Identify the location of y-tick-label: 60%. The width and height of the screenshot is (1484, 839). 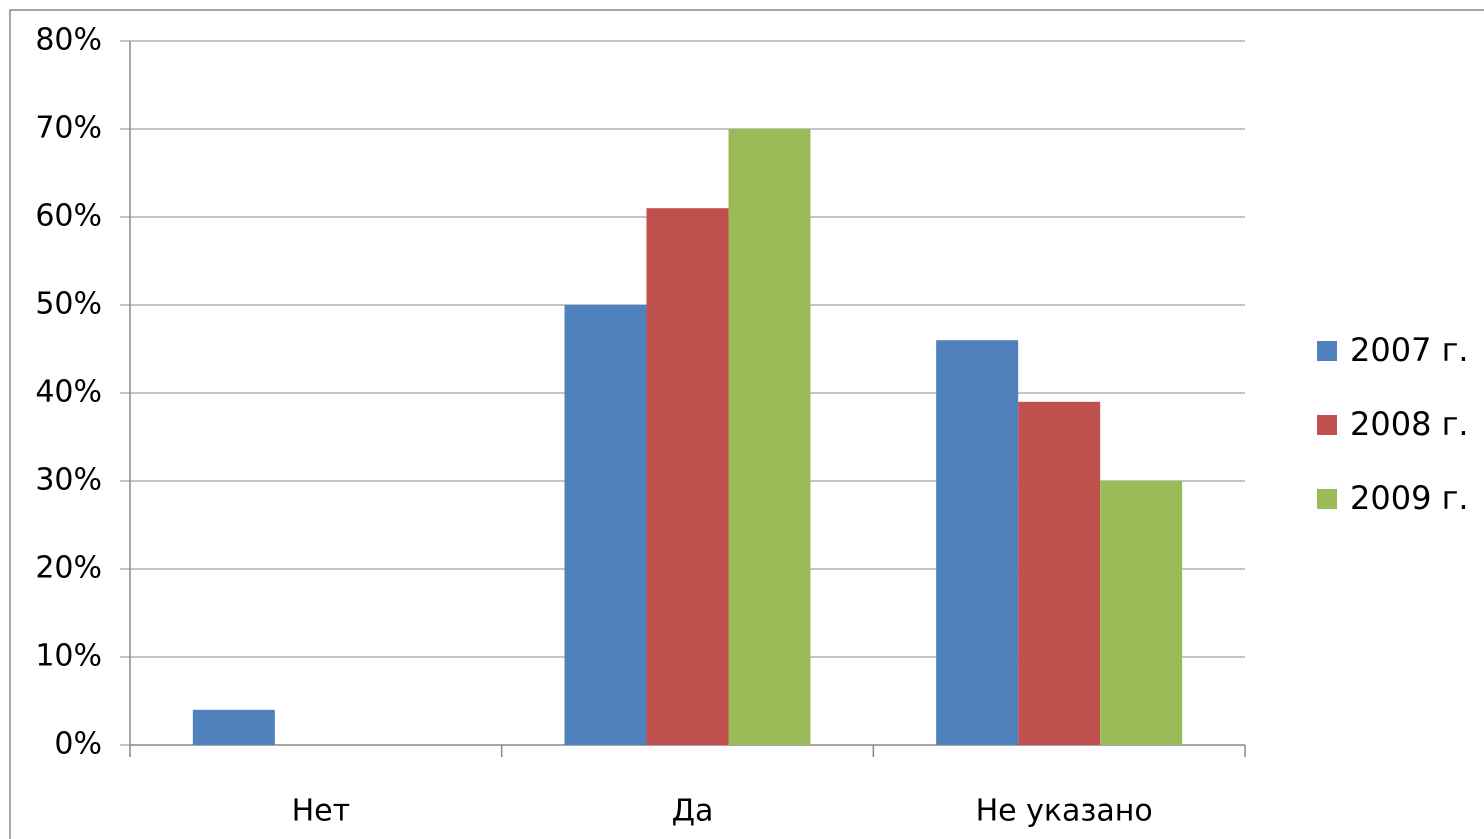
(68, 216).